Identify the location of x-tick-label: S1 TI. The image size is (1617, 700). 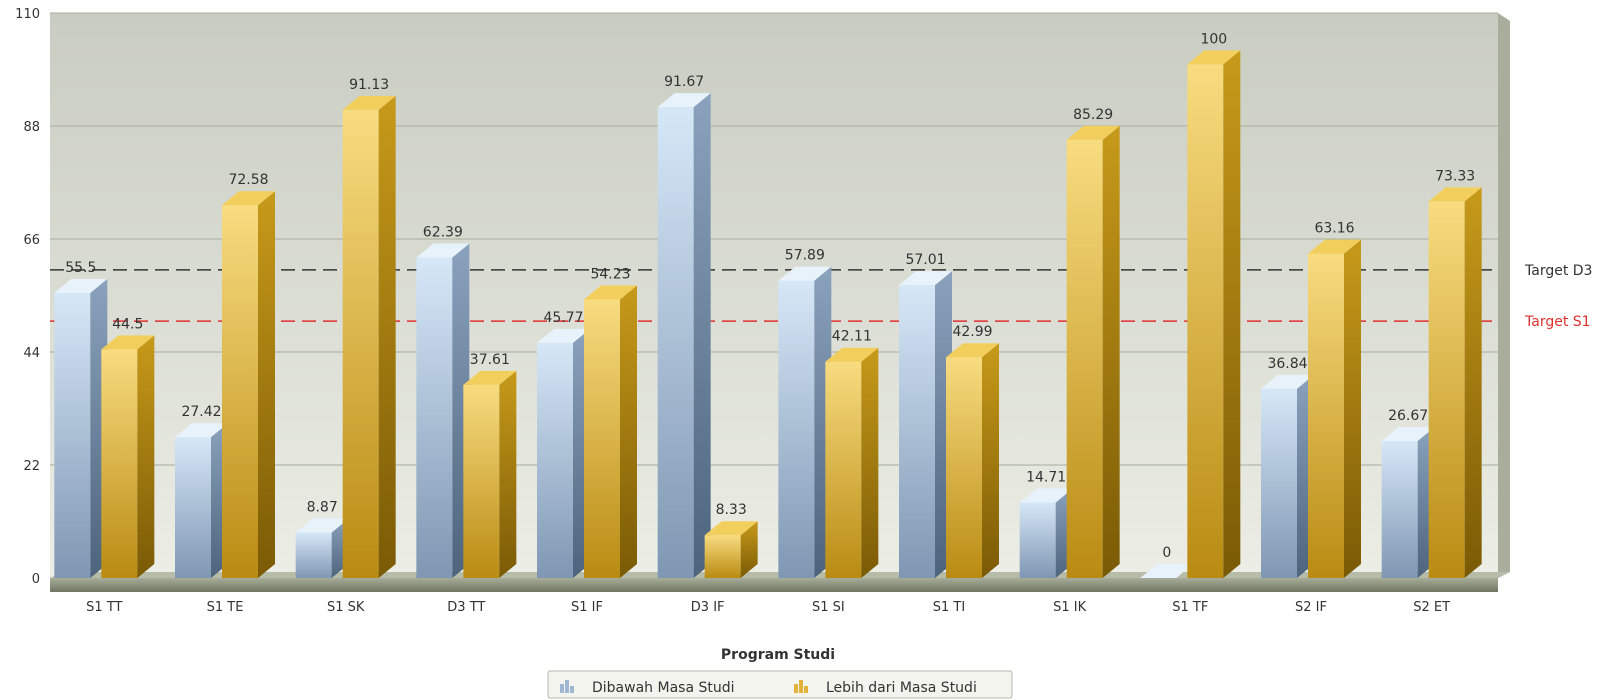
(949, 607).